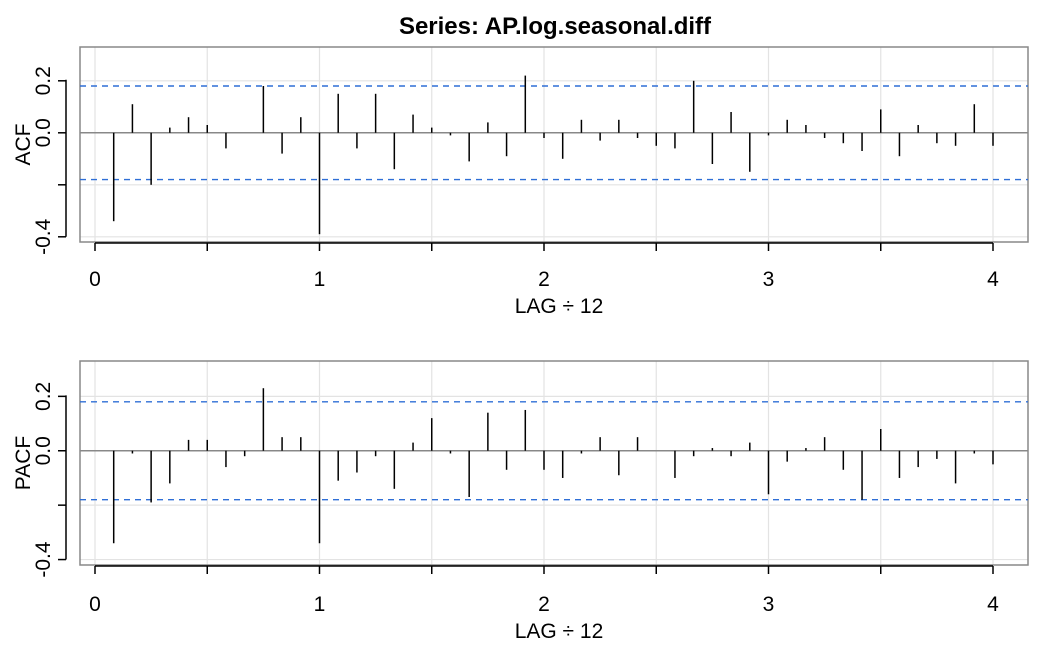 This screenshot has height=648, width=1050. I want to click on pacf-y-tick-label: 0.2, so click(43, 396).